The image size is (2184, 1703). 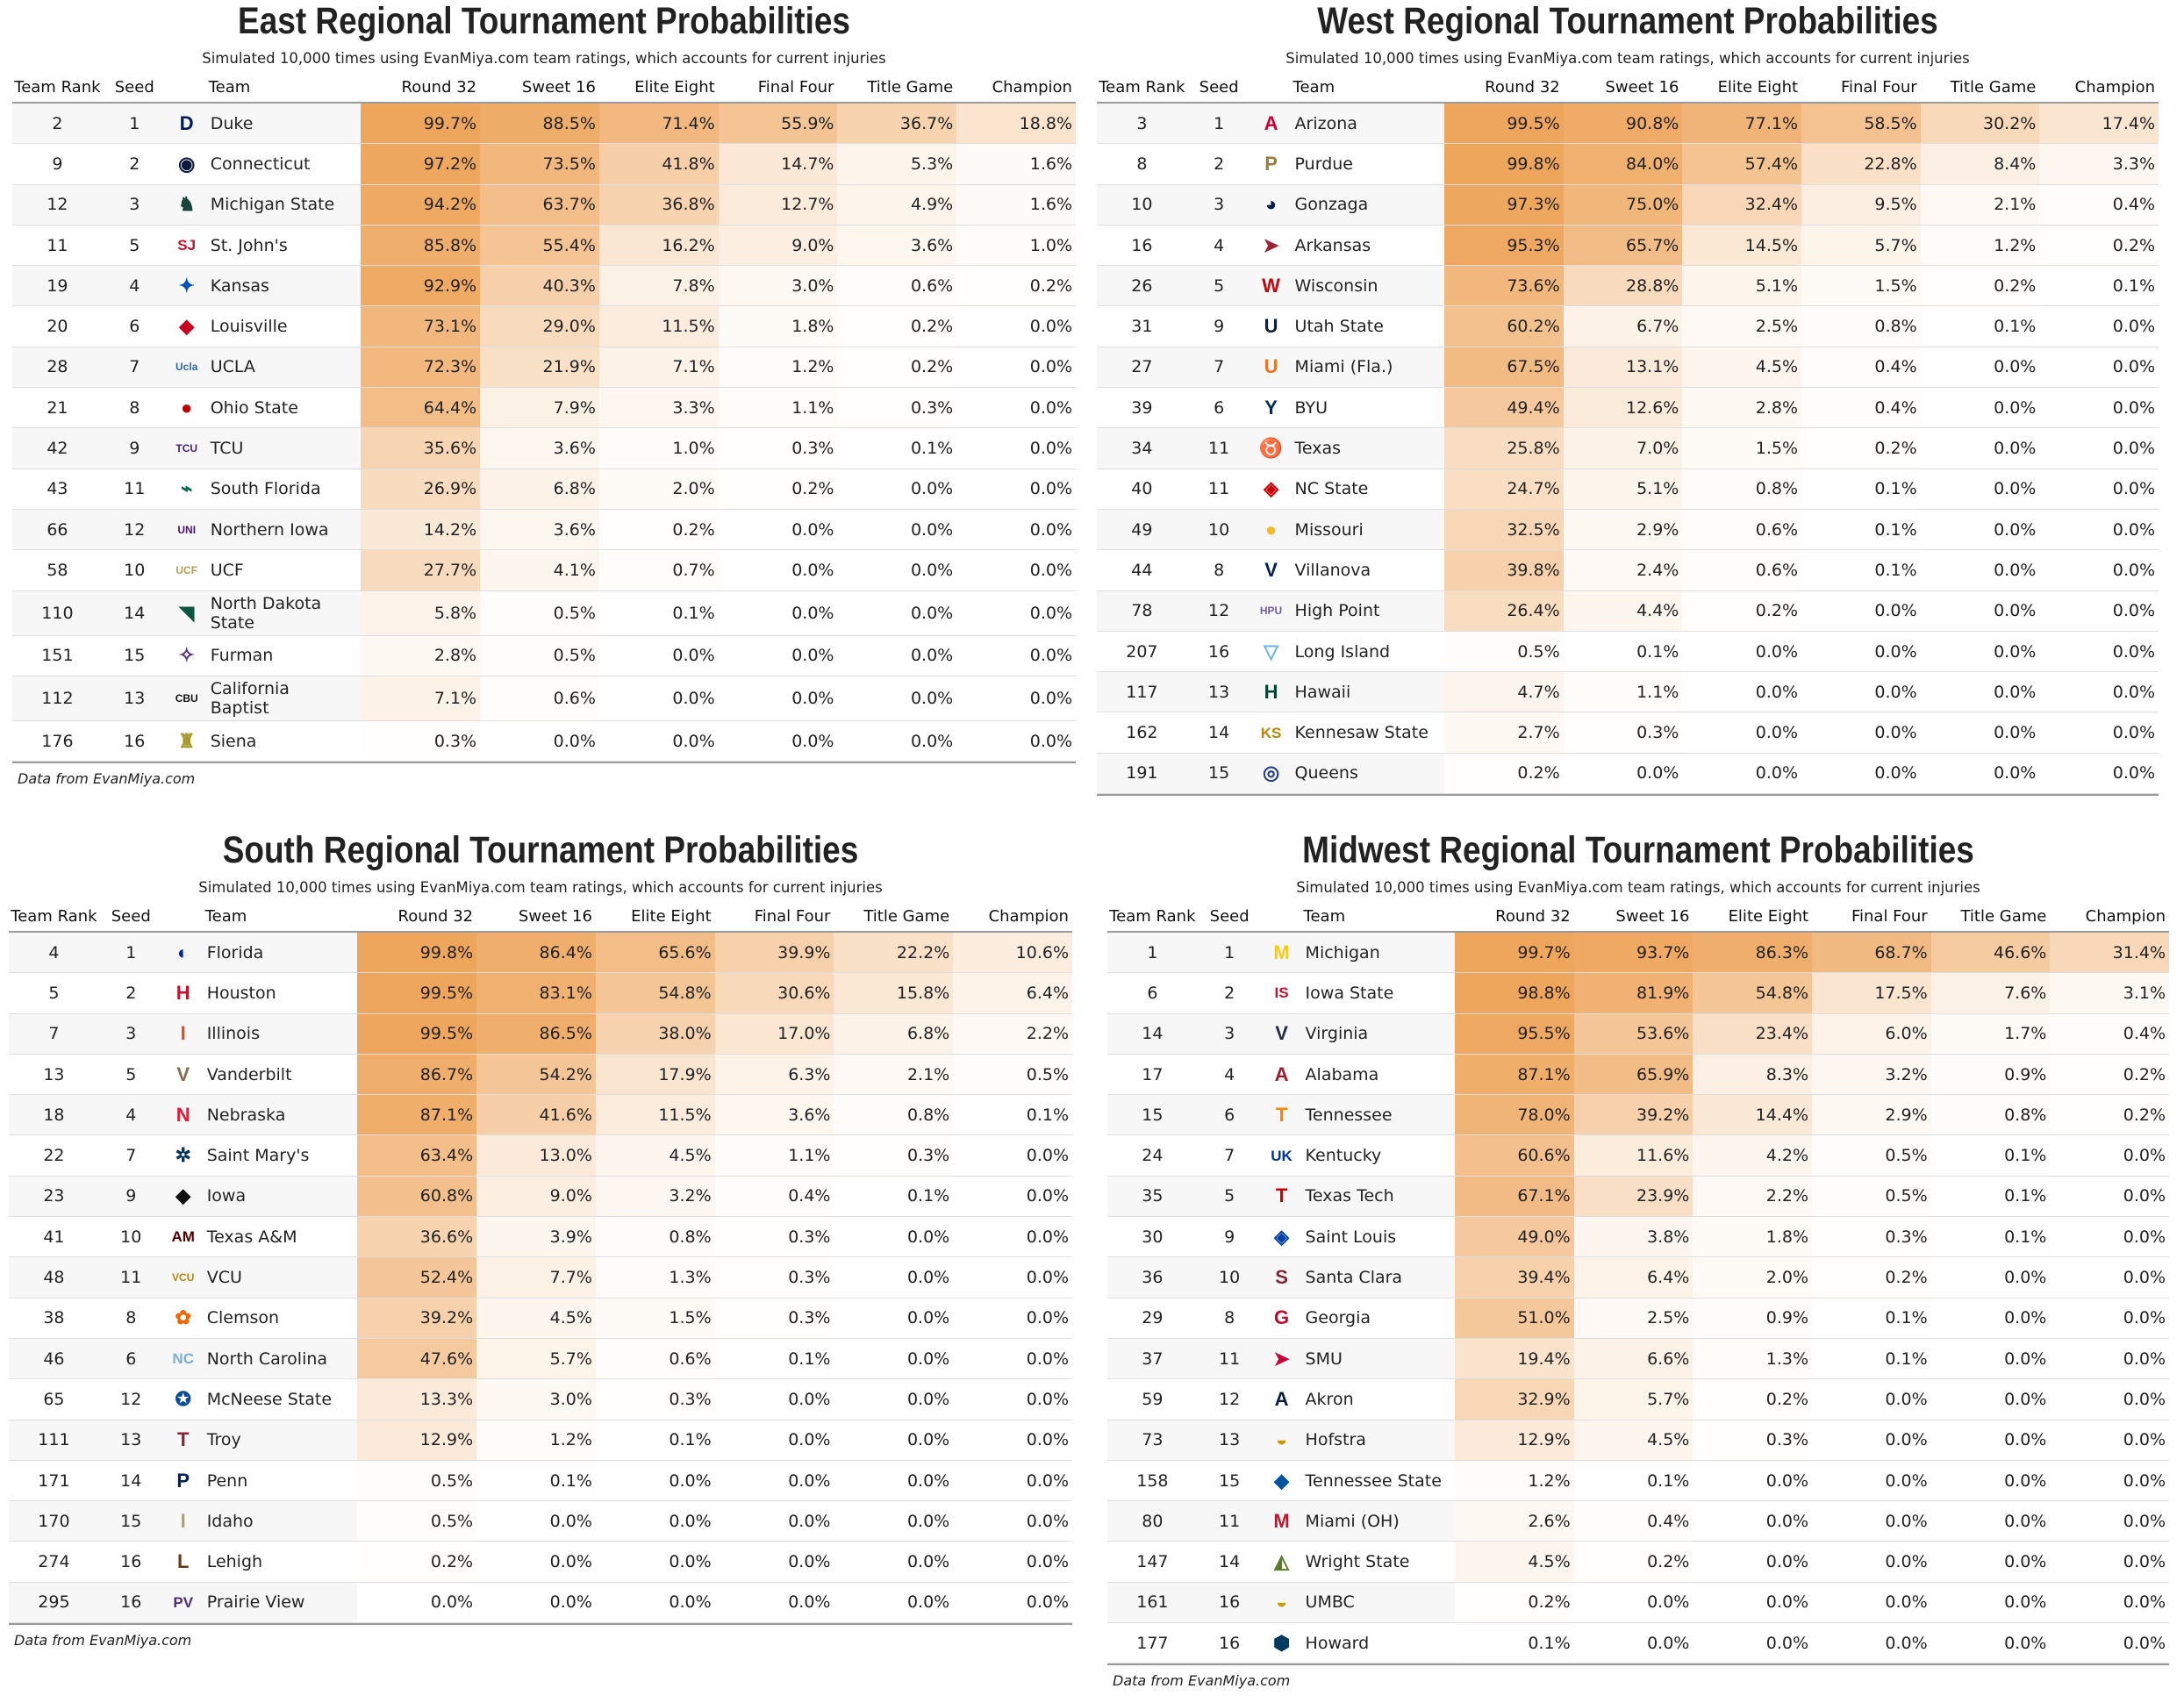 I want to click on team-name: Long Island, so click(x=1342, y=651).